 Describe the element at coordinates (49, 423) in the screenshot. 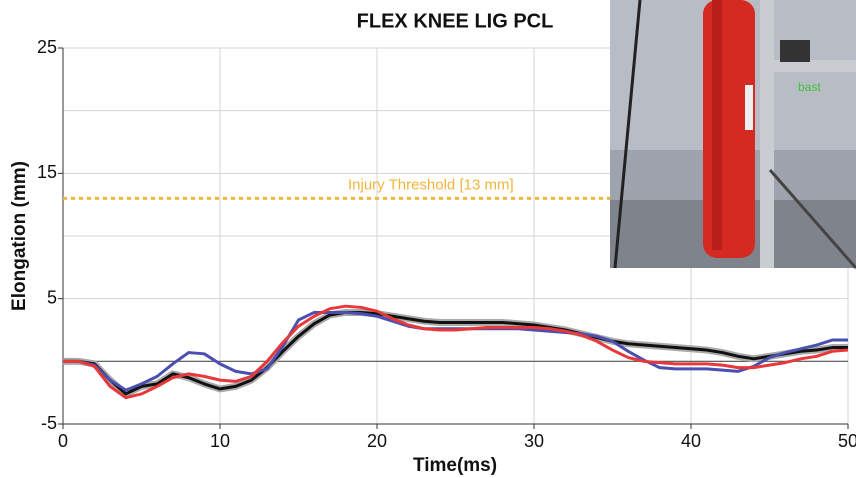

I see `y-tick-label: -5` at that location.